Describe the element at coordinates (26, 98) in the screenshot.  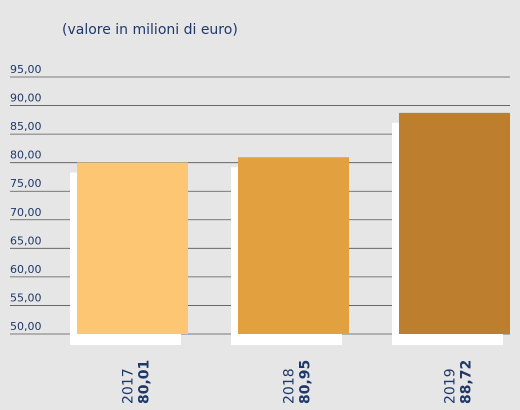
I see `y-tick-label: 90,00` at that location.